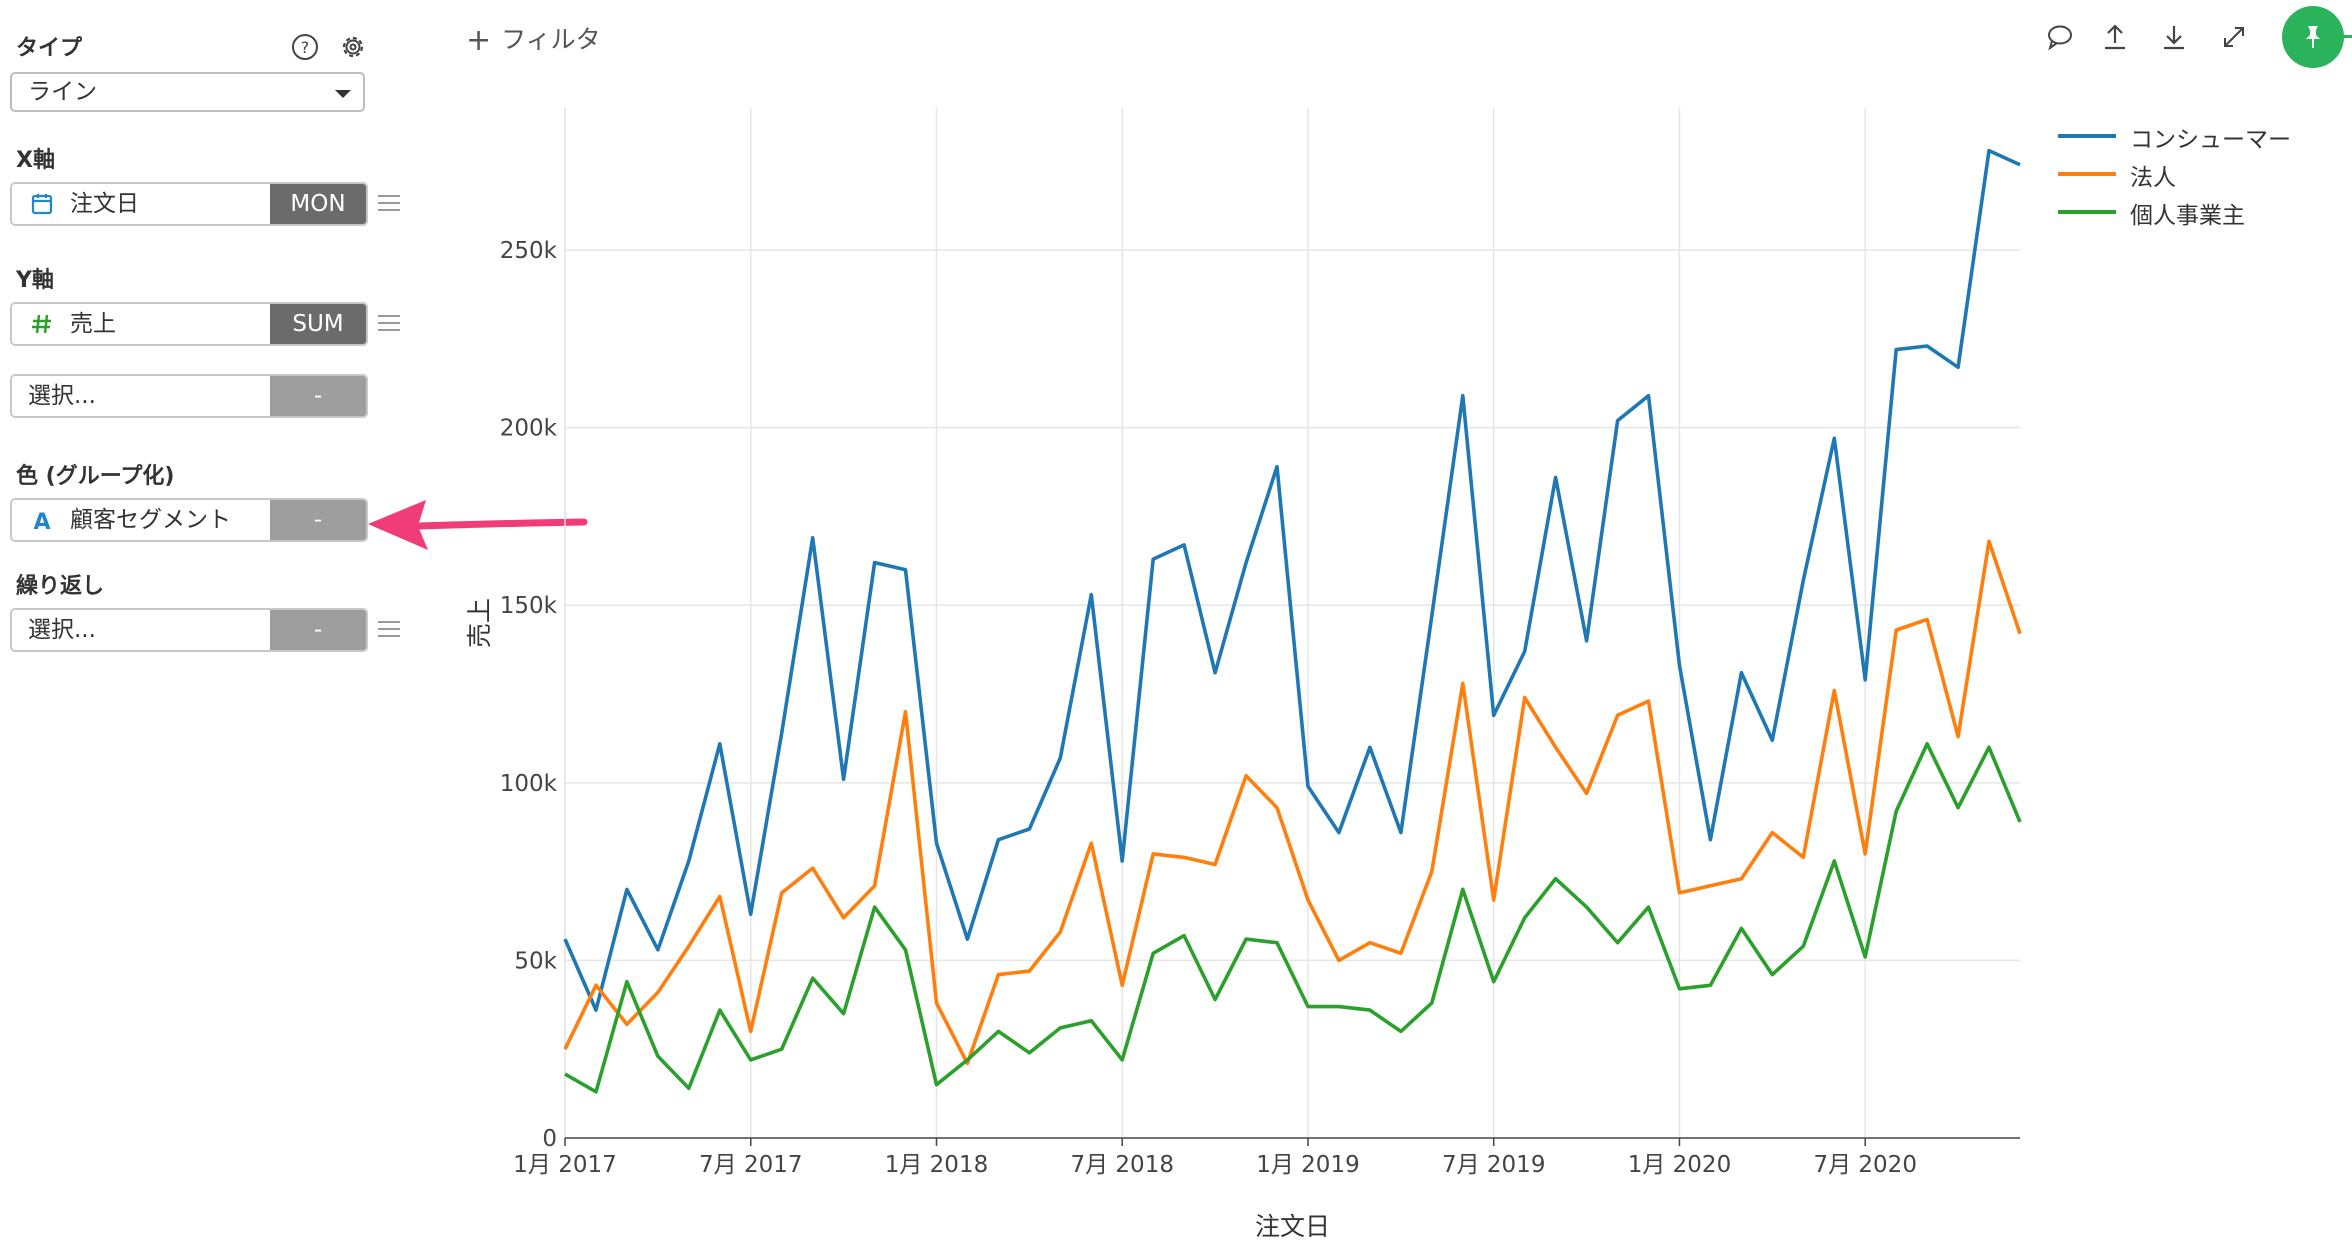 This screenshot has width=2352, height=1252. I want to click on chart-type-select: ライン, so click(187, 92).